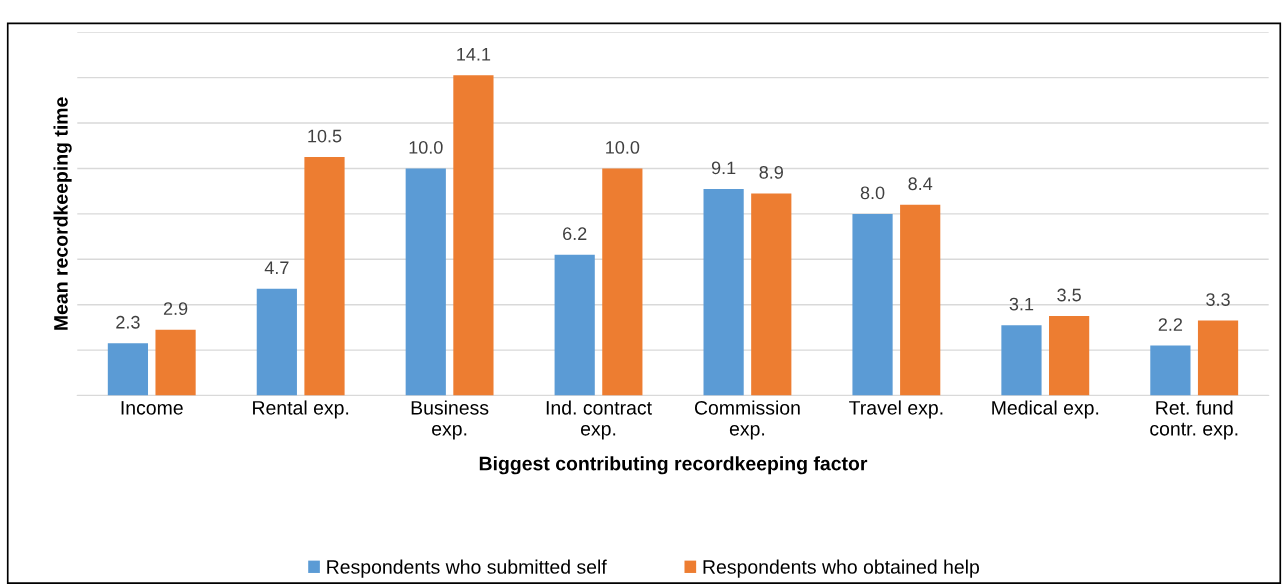  I want to click on data-label: 3.3, so click(1218, 299).